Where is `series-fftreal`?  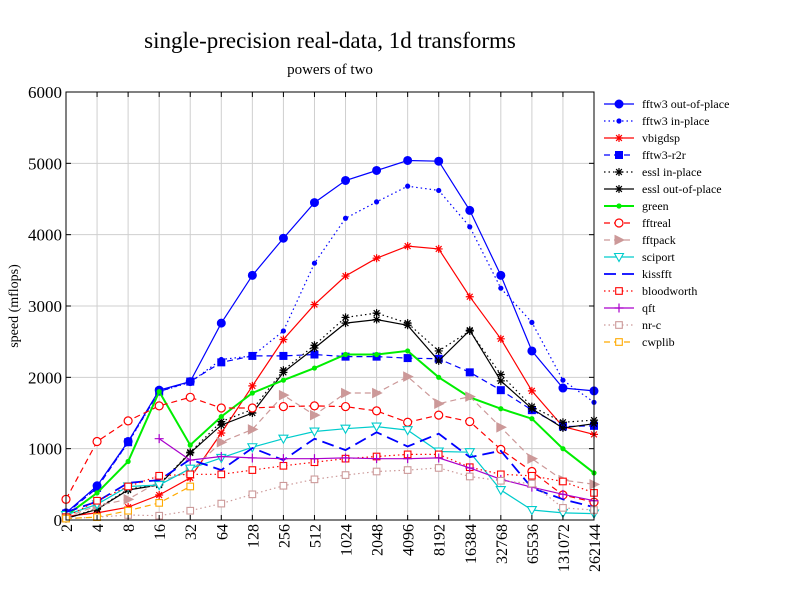
series-fftreal is located at coordinates (330, 449).